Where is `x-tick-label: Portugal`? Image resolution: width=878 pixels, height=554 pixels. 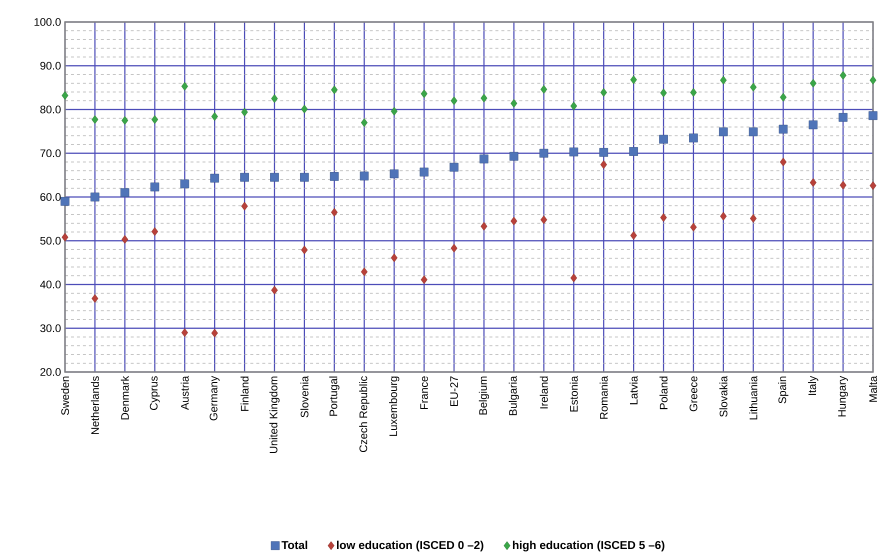 x-tick-label: Portugal is located at coordinates (334, 396).